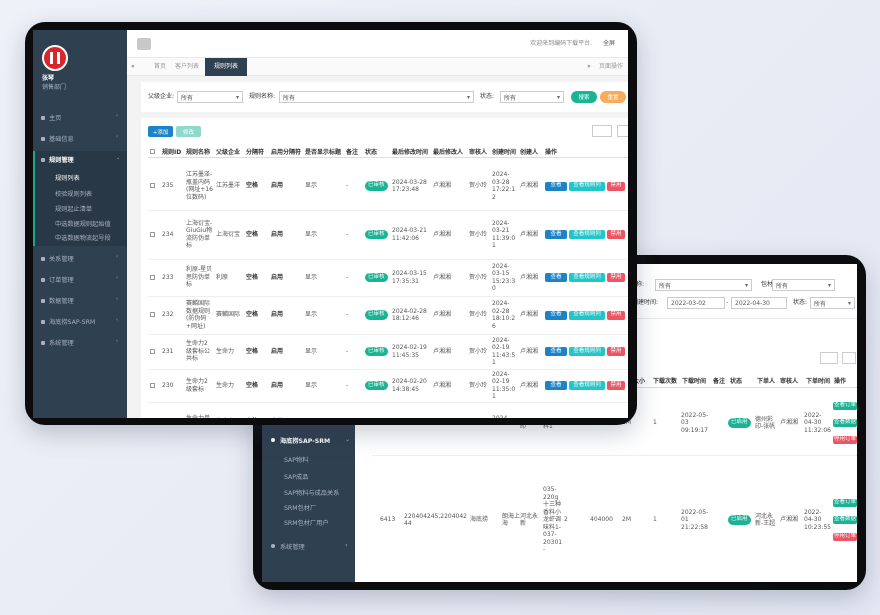 The width and height of the screenshot is (880, 615). What do you see at coordinates (376, 234) in the screenshot?
I see `status-badge: 已审核` at bounding box center [376, 234].